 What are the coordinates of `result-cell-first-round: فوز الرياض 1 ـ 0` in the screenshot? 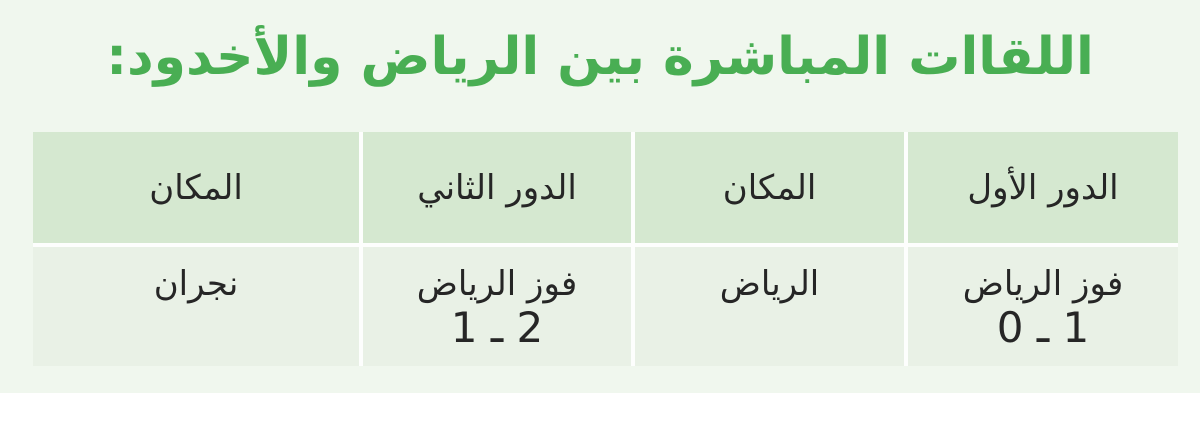 It's located at (1043, 306).